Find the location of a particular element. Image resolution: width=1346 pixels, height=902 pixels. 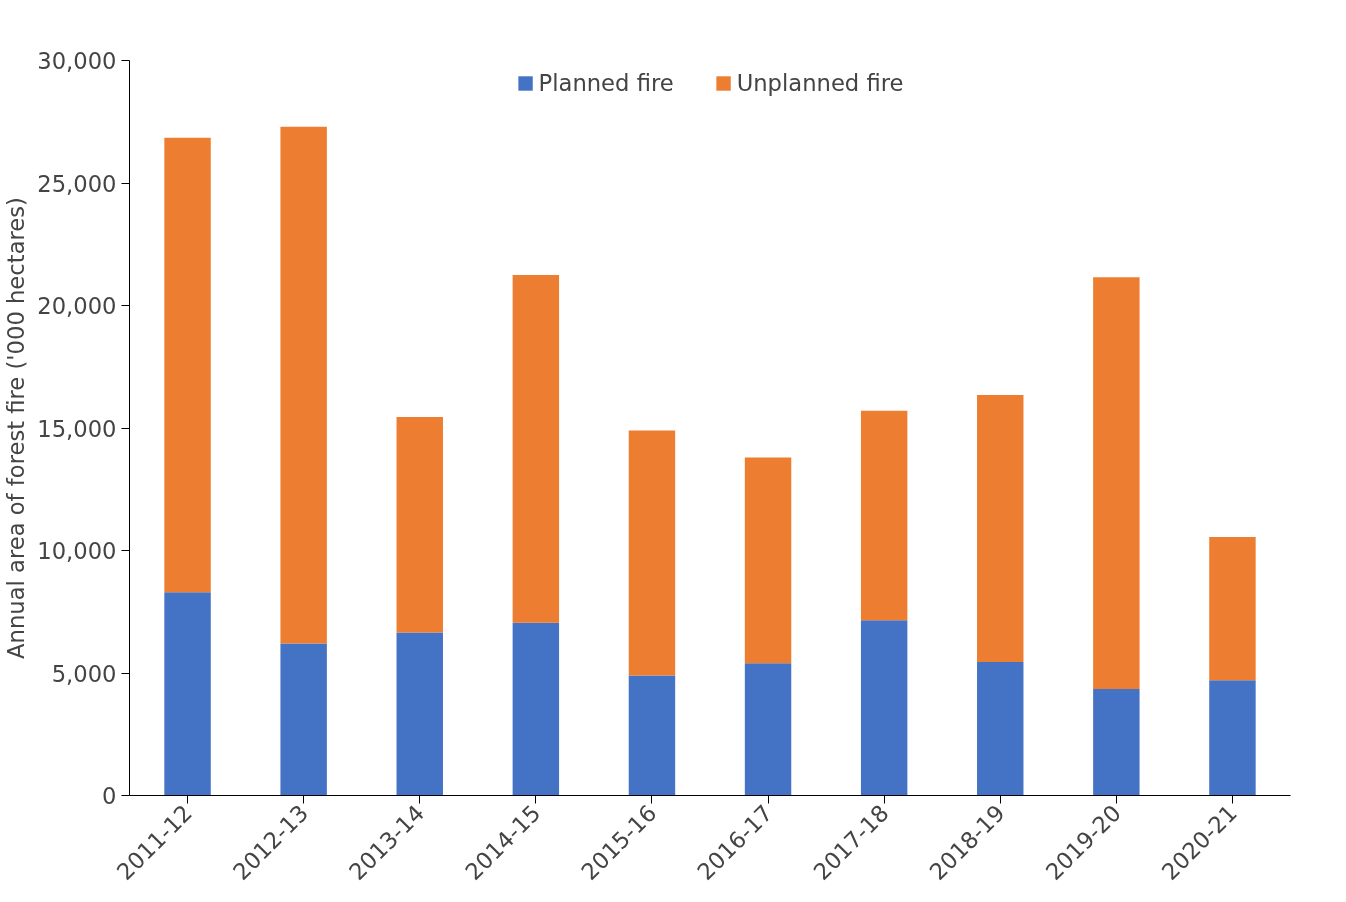

y-tick-label: 25,000 is located at coordinates (77, 183).